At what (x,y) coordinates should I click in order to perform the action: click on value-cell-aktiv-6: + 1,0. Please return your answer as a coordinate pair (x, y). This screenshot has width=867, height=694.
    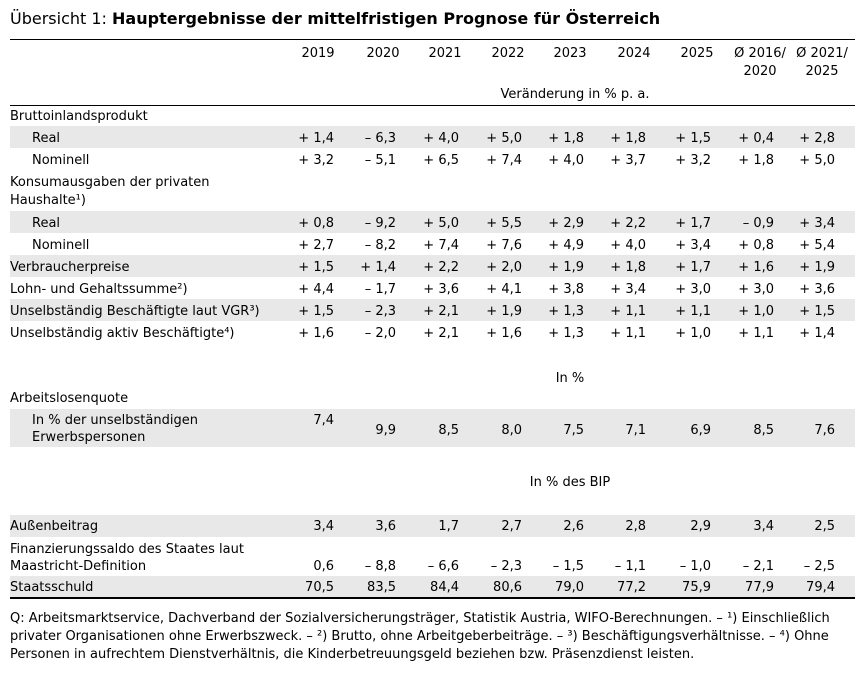
    Looking at the image, I should click on (693, 333).